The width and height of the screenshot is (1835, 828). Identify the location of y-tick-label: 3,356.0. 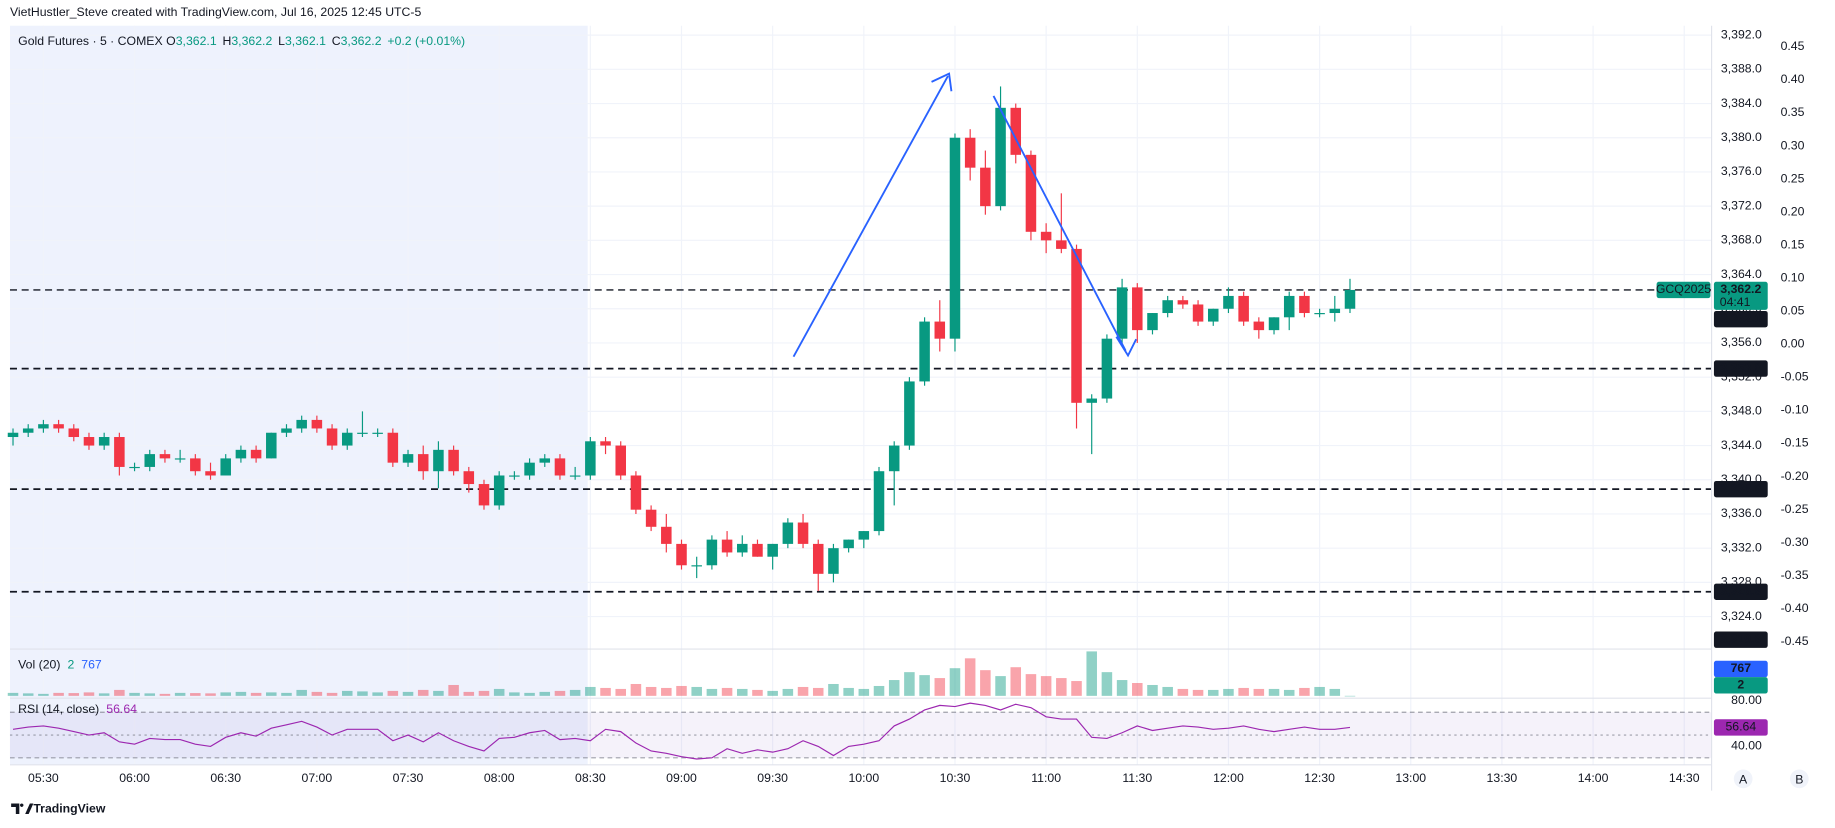
(1741, 342).